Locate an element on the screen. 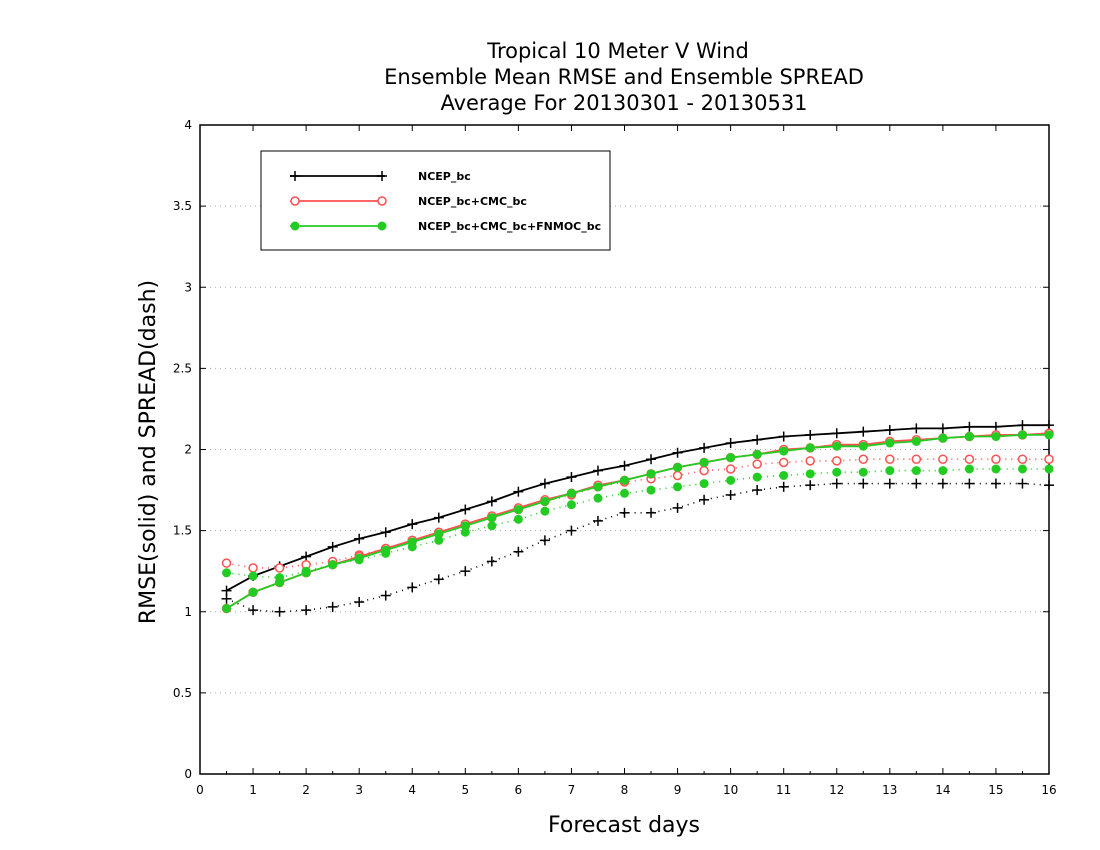 This screenshot has width=1100, height=850. x-tick-label: 11 is located at coordinates (783, 790).